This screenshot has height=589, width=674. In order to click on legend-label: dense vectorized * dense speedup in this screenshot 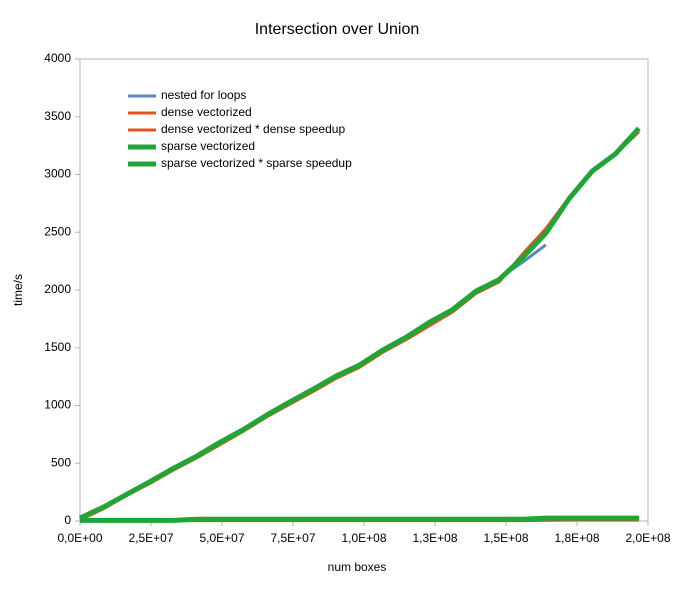, I will do `click(253, 129)`.